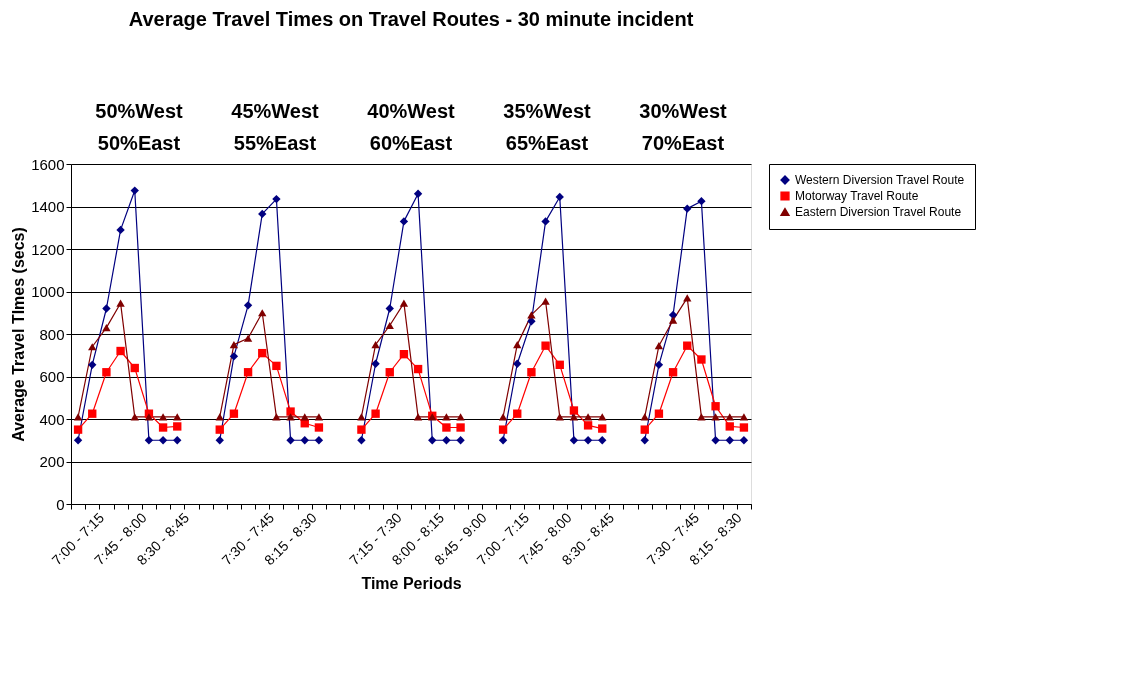 The image size is (1129, 682). Describe the element at coordinates (275, 143) in the screenshot. I see `text: 55%East` at that location.